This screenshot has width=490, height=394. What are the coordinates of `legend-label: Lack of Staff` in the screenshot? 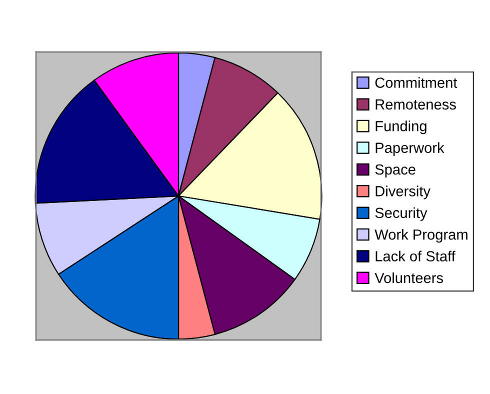 It's located at (416, 256).